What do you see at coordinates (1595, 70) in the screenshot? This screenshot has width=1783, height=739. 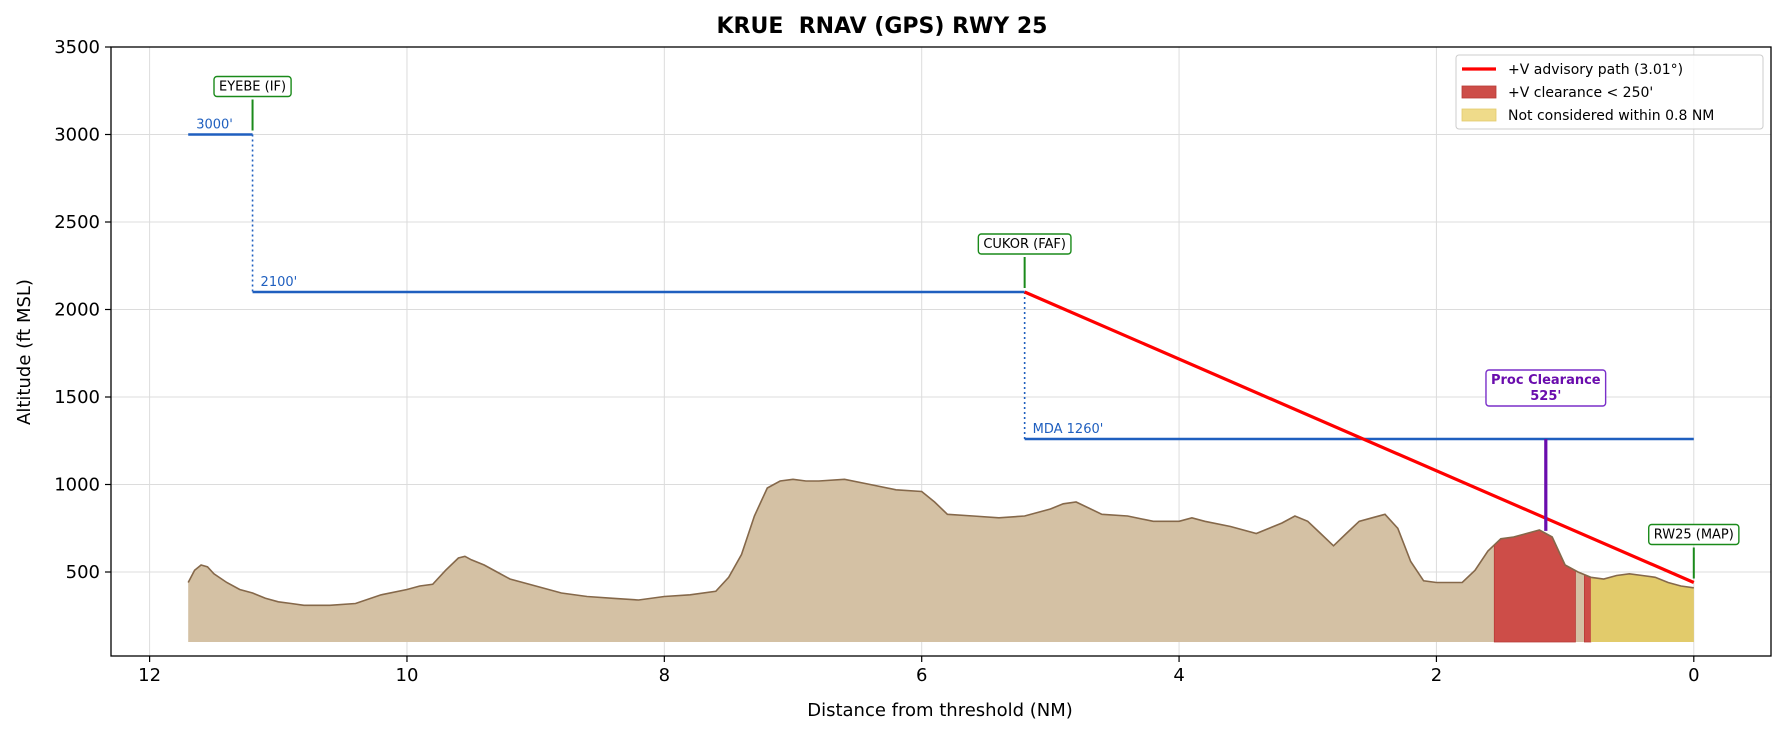 I see `legend-entry-label: +V advisory path (3.01°)` at bounding box center [1595, 70].